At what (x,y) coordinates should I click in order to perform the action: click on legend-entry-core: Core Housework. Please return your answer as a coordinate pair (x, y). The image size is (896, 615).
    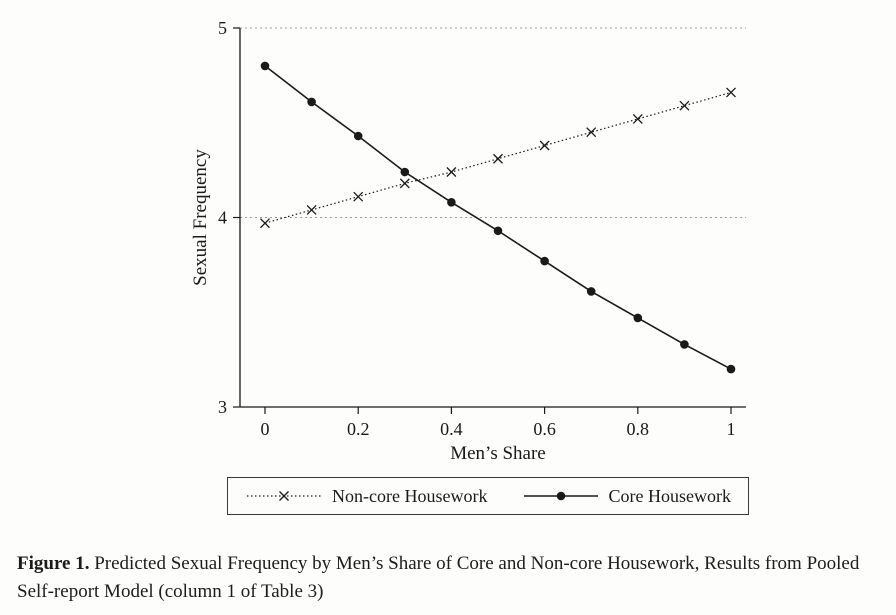
    Looking at the image, I should click on (626, 496).